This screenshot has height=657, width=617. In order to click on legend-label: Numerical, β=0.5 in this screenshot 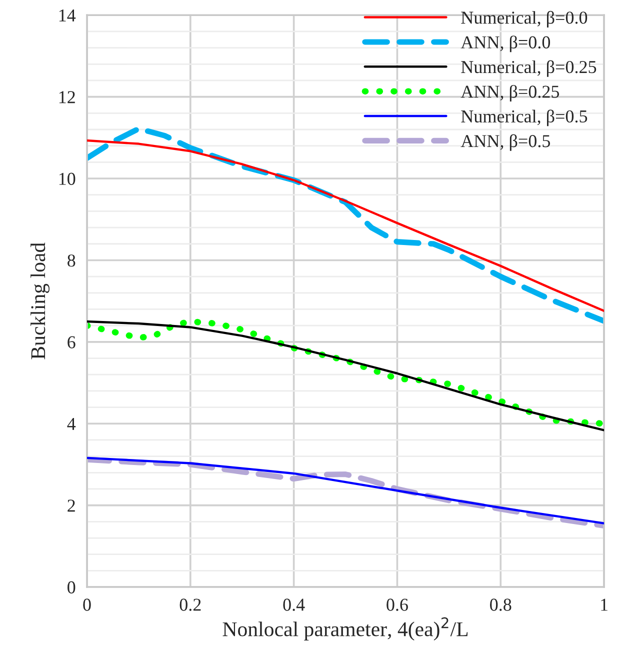, I will do `click(524, 118)`.